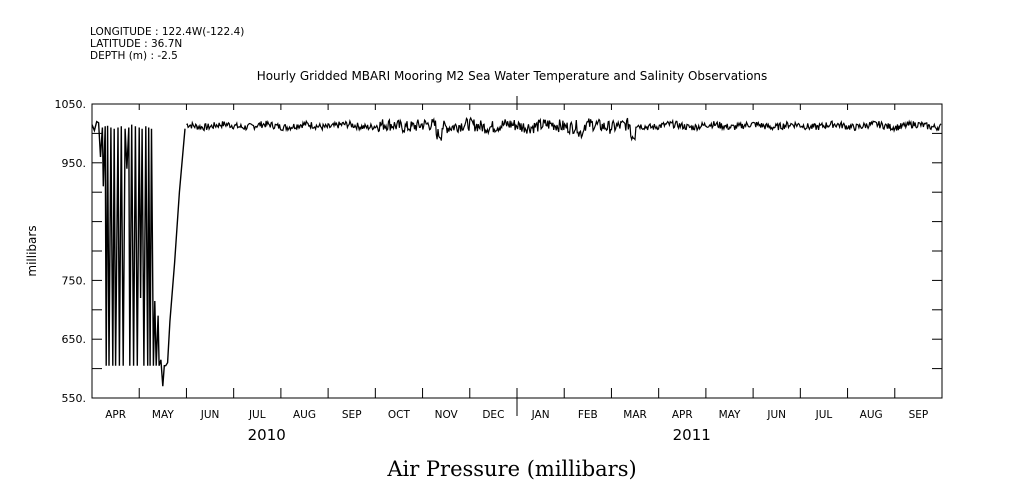  What do you see at coordinates (136, 44) in the screenshot?
I see `latitude-label: LATITUDE : 36.7N` at bounding box center [136, 44].